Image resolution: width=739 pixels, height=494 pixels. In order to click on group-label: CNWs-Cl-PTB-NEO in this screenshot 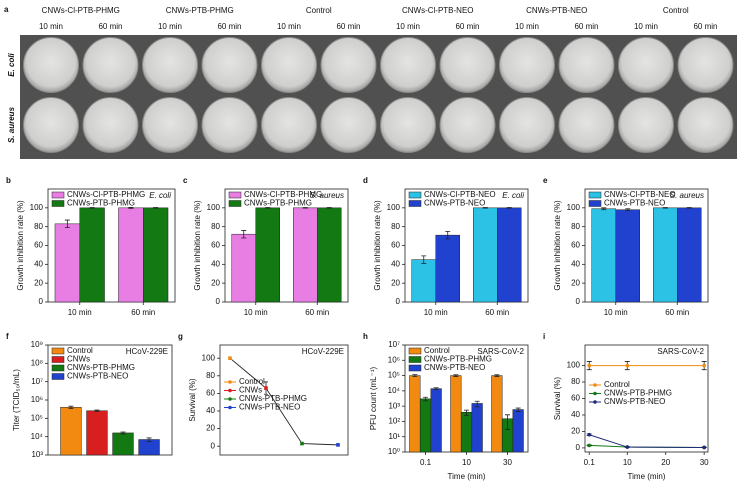, I will do `click(438, 10)`.